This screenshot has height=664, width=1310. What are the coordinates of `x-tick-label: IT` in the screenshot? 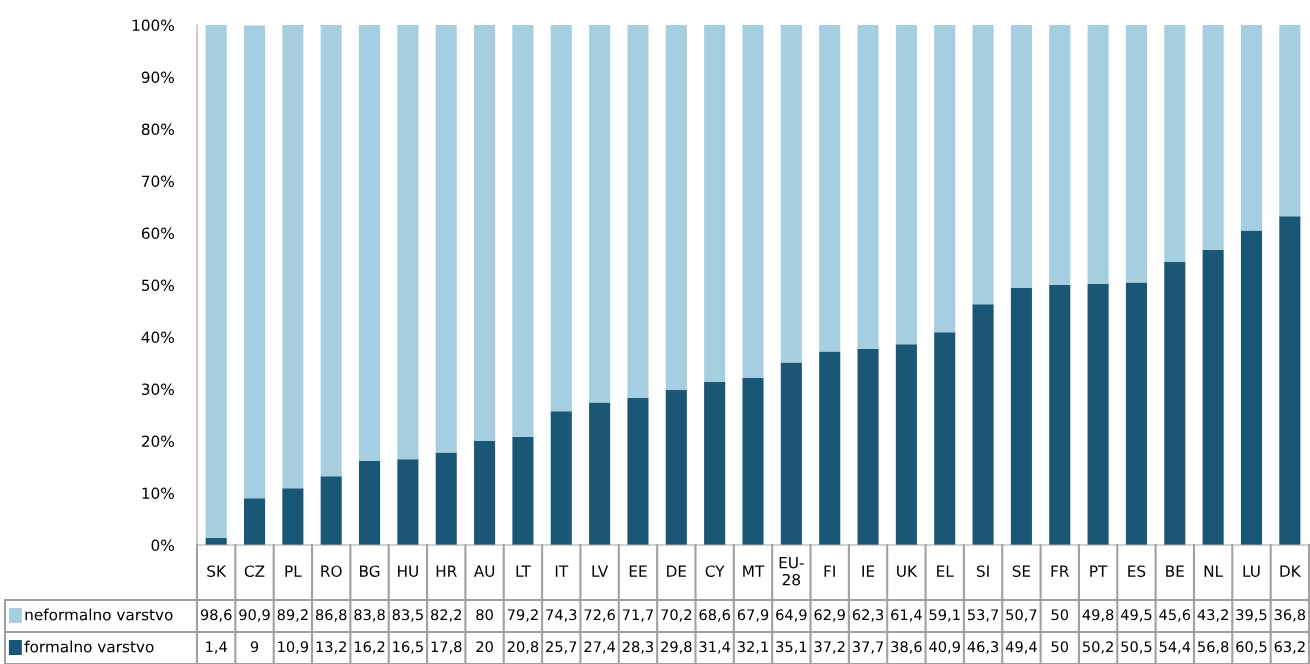 It's located at (562, 571).